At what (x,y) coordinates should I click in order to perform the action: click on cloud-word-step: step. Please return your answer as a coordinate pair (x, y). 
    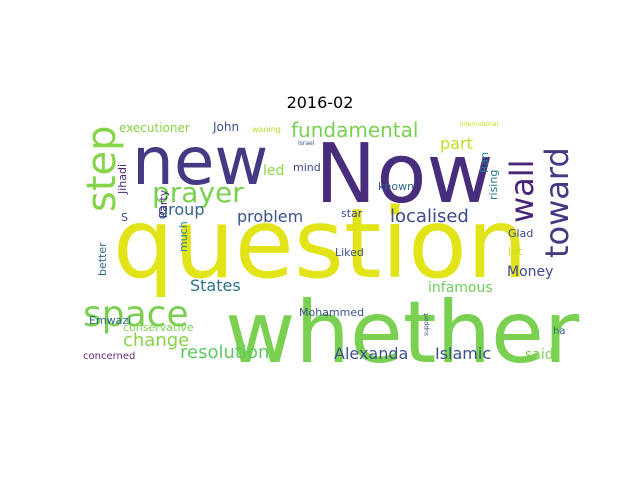
    Looking at the image, I should click on (102, 168).